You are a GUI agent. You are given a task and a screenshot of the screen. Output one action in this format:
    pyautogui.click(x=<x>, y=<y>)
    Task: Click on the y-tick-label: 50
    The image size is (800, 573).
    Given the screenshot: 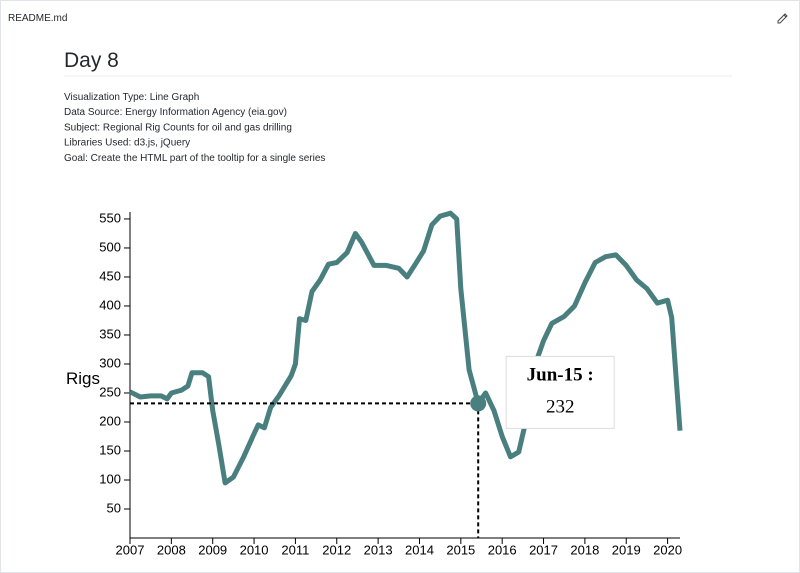 What is the action you would take?
    pyautogui.click(x=114, y=507)
    